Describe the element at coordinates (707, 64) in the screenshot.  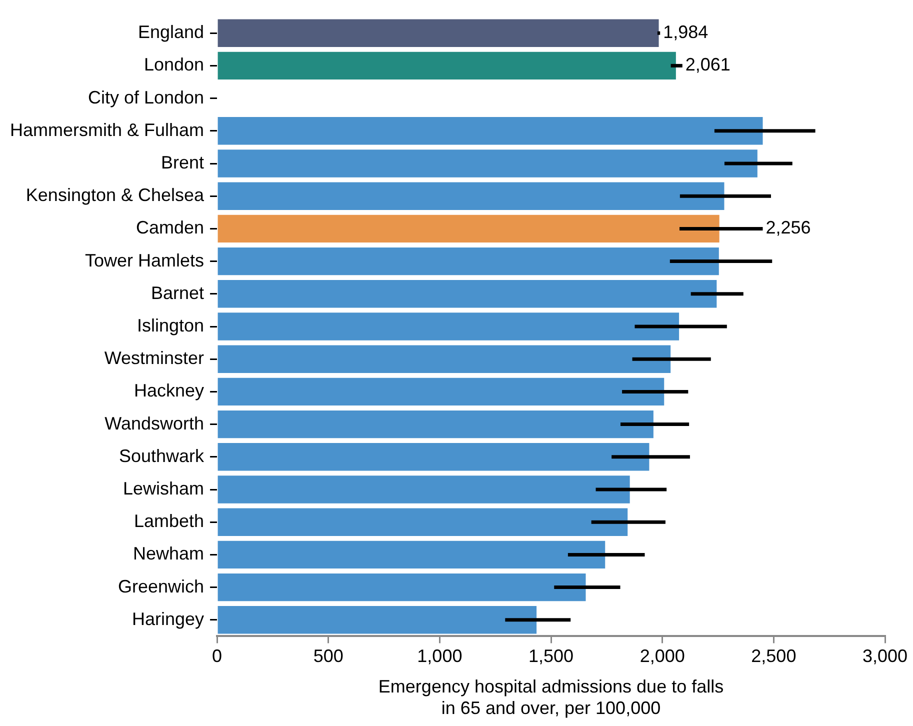
I see `data-label: 2,061` at that location.